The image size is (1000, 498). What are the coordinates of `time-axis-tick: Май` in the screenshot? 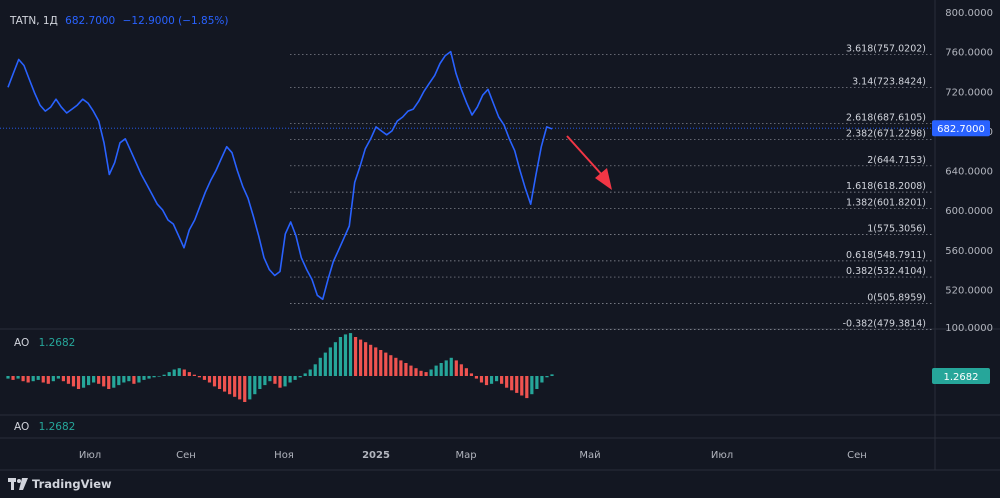 It's located at (589, 455).